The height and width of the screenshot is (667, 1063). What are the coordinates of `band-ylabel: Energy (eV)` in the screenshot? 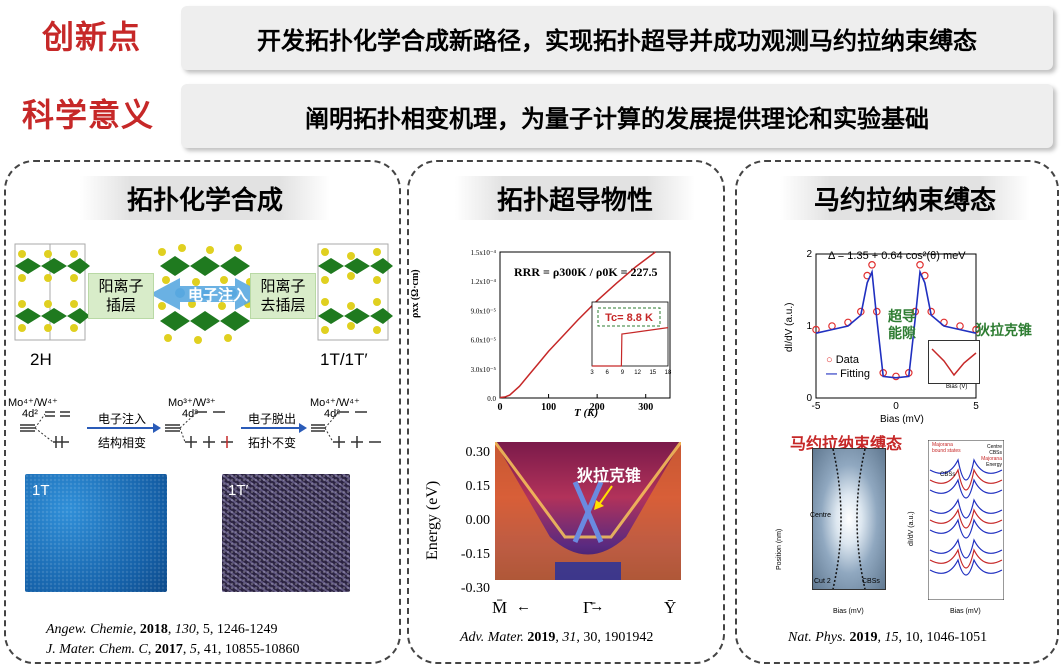 It's located at (432, 520).